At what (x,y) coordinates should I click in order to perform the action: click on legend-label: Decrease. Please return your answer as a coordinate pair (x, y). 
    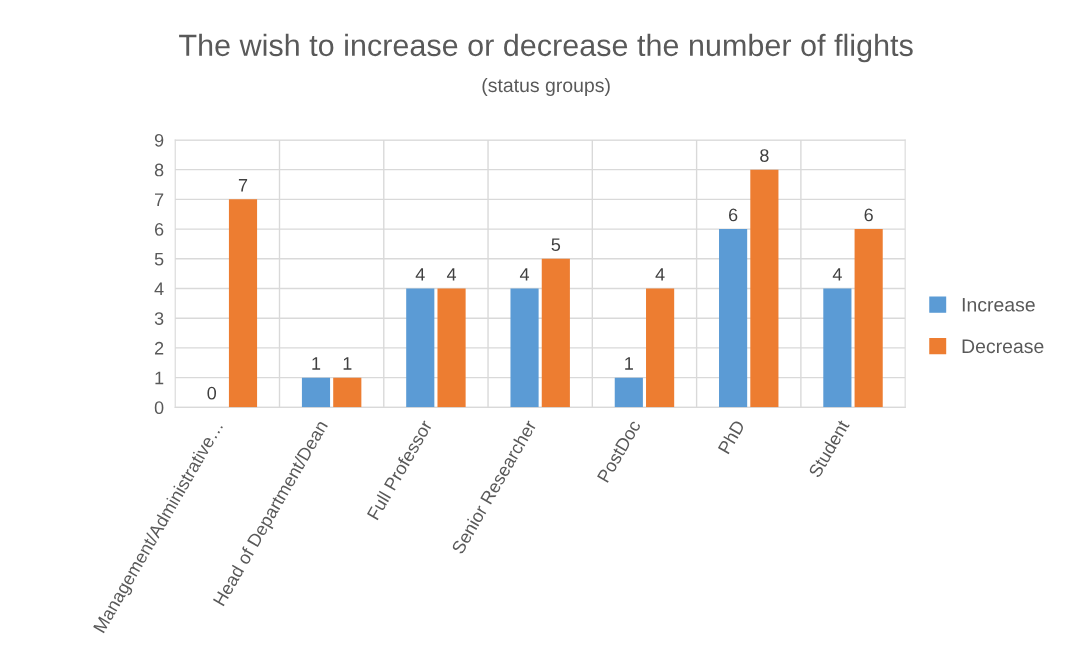
    Looking at the image, I should click on (1003, 346).